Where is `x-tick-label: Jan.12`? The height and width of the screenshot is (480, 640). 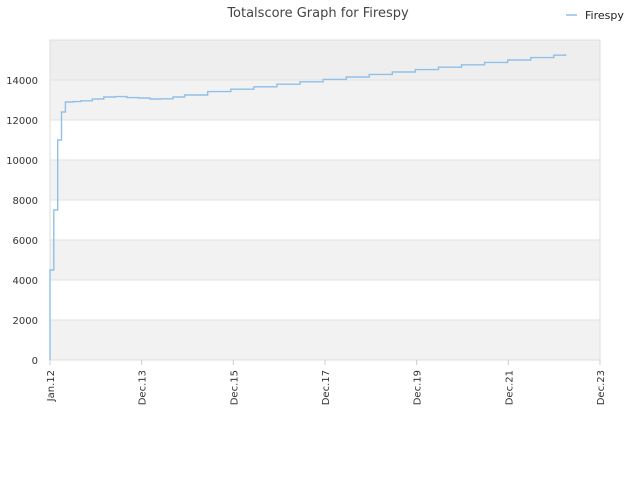 x-tick-label: Jan.12 is located at coordinates (51, 386).